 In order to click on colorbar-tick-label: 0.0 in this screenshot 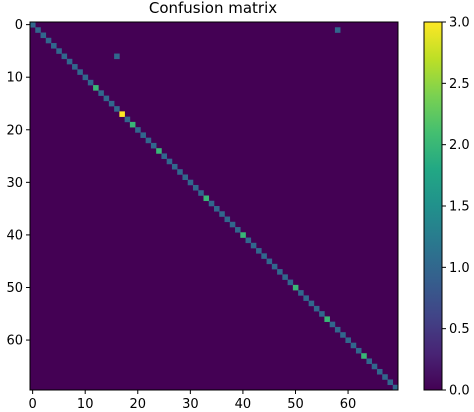, I will do `click(459, 391)`.